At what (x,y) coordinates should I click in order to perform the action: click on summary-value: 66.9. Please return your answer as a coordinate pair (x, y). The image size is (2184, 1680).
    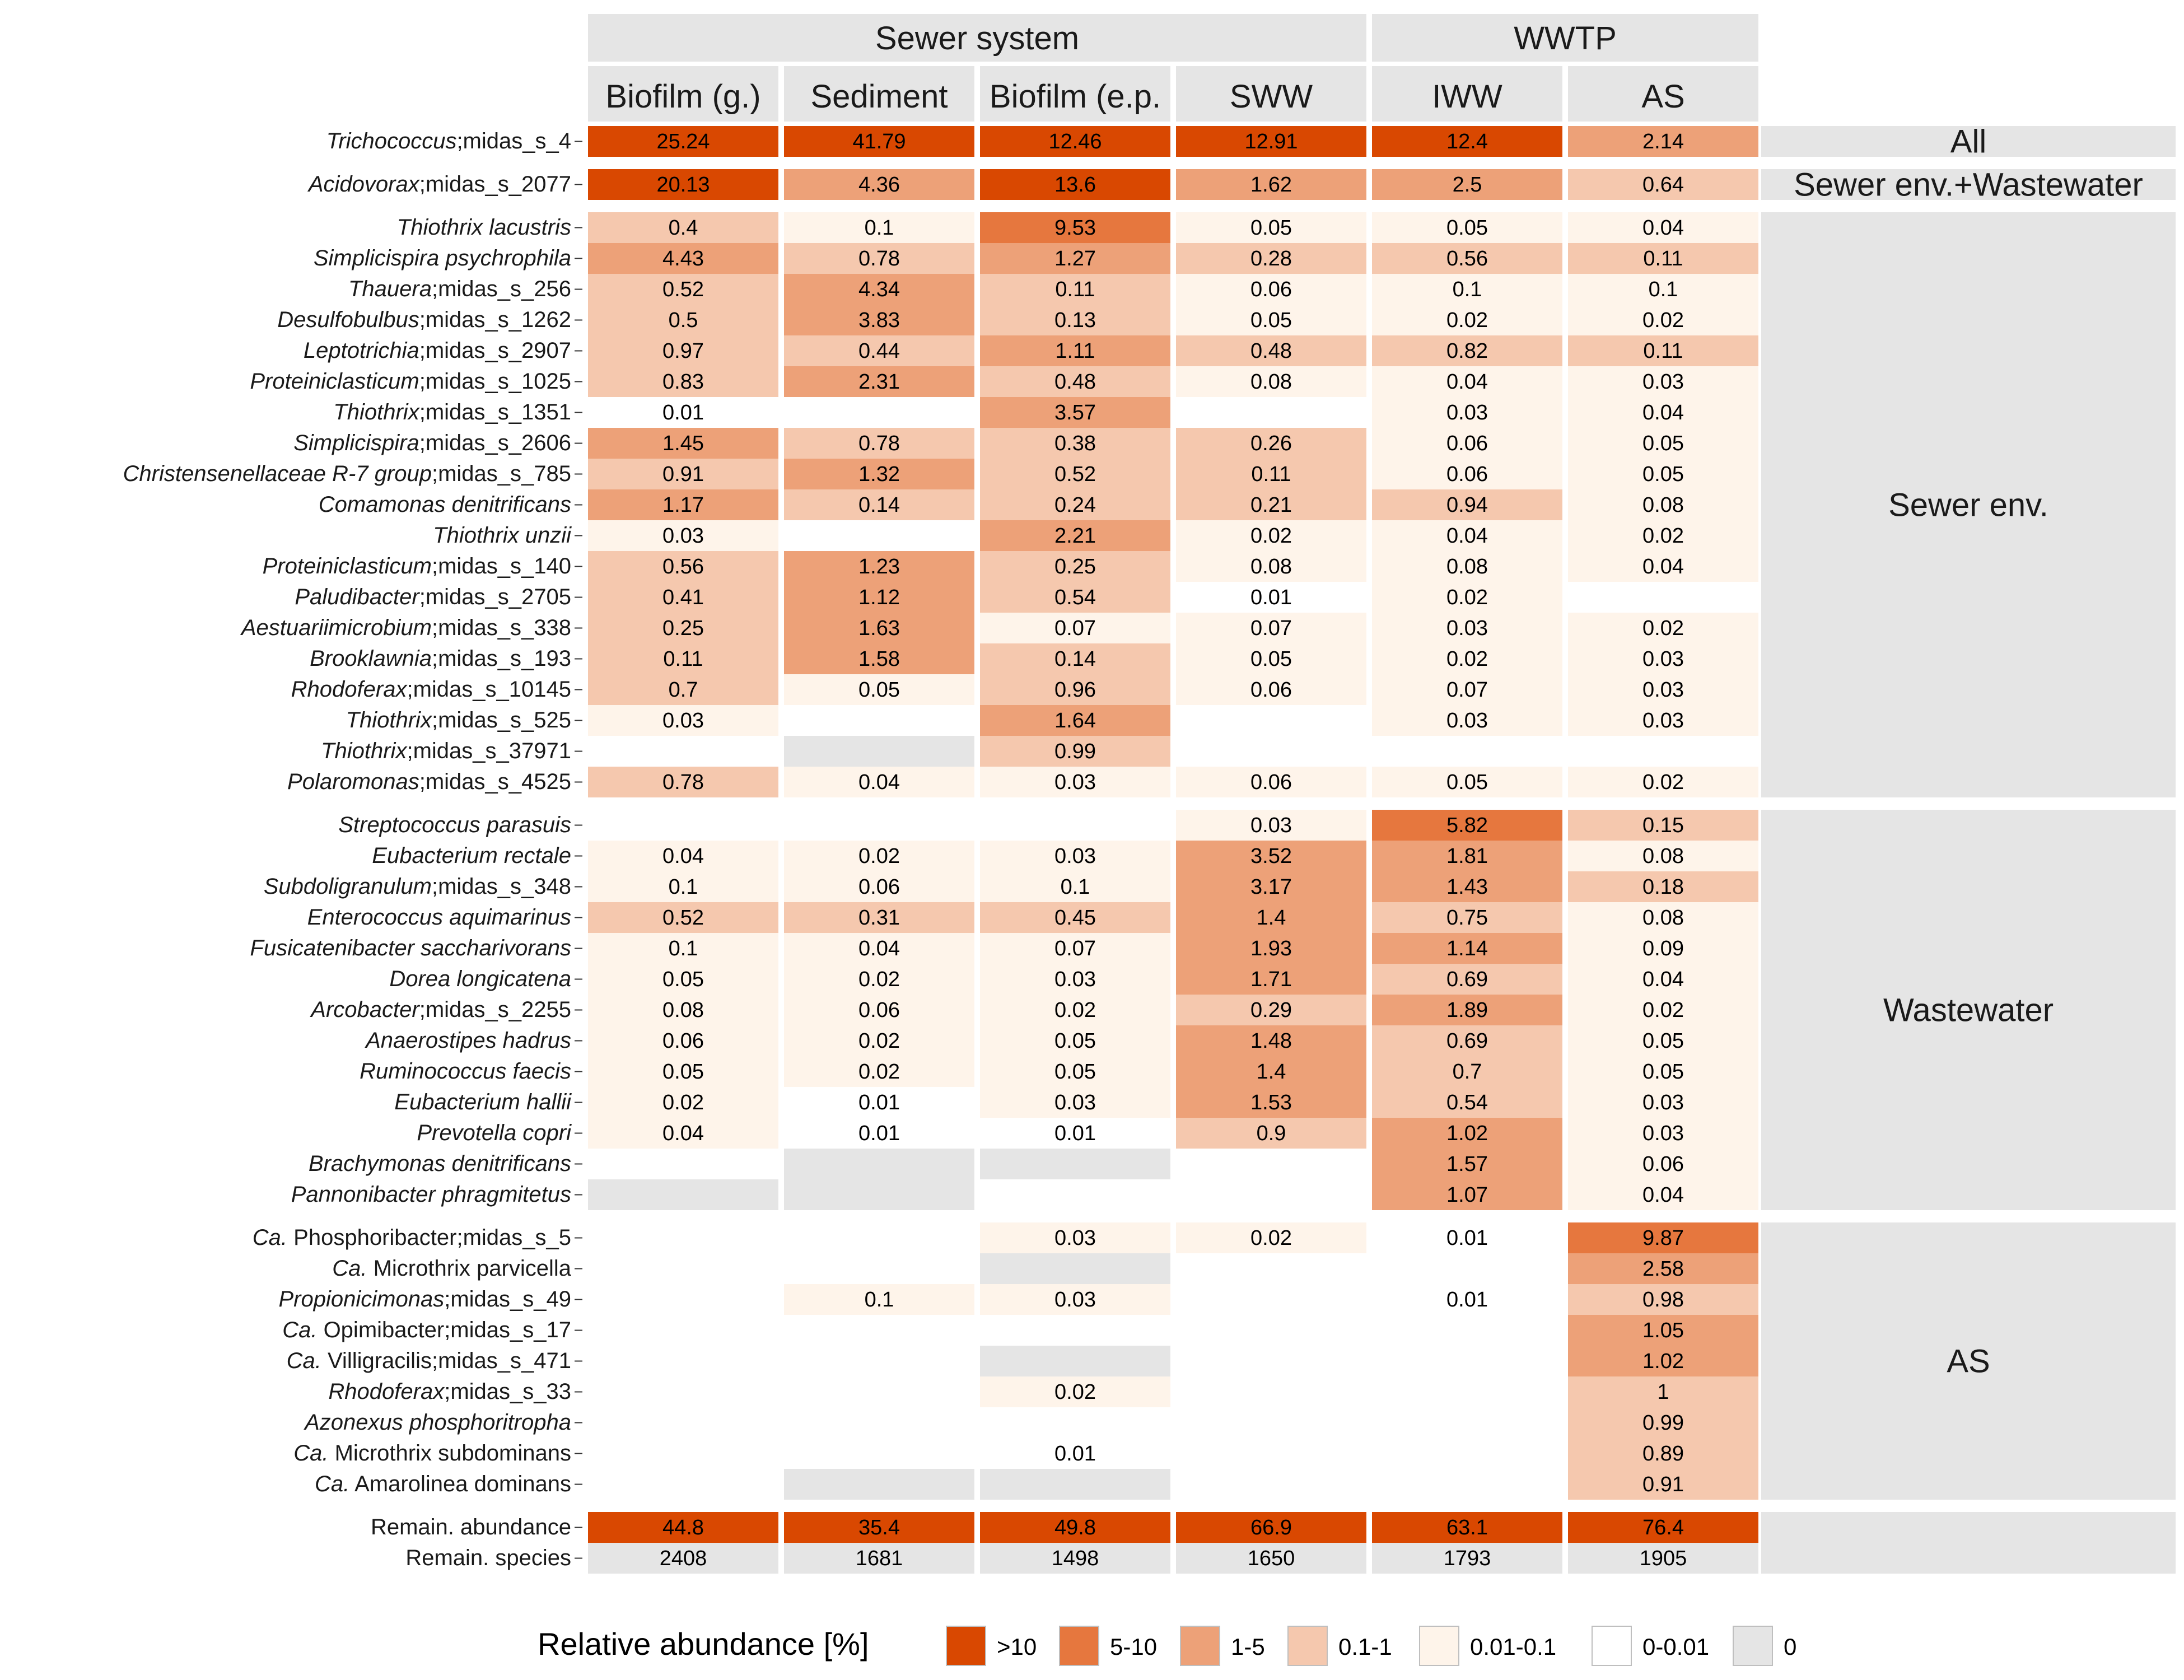
    Looking at the image, I should click on (1271, 1528).